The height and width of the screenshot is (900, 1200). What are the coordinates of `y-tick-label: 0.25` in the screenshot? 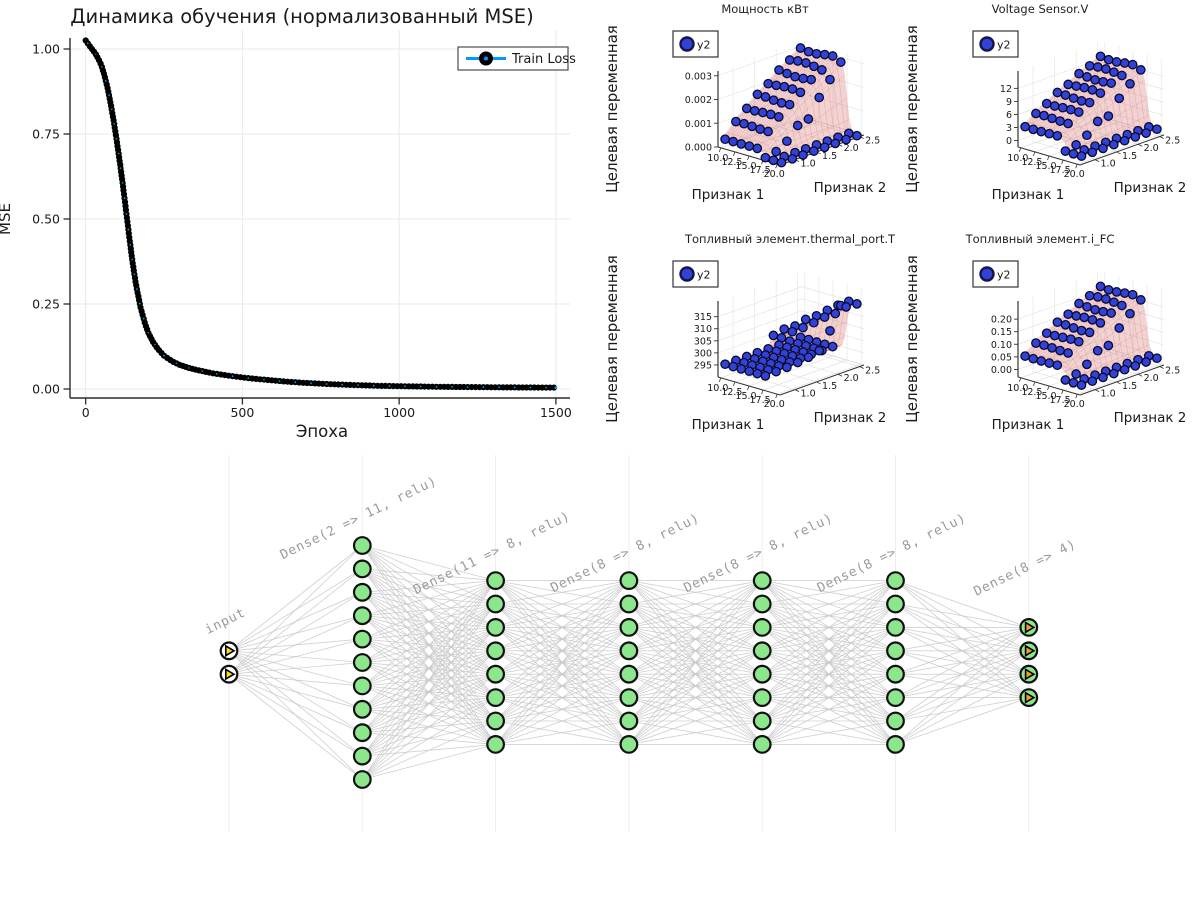 It's located at (46, 304).